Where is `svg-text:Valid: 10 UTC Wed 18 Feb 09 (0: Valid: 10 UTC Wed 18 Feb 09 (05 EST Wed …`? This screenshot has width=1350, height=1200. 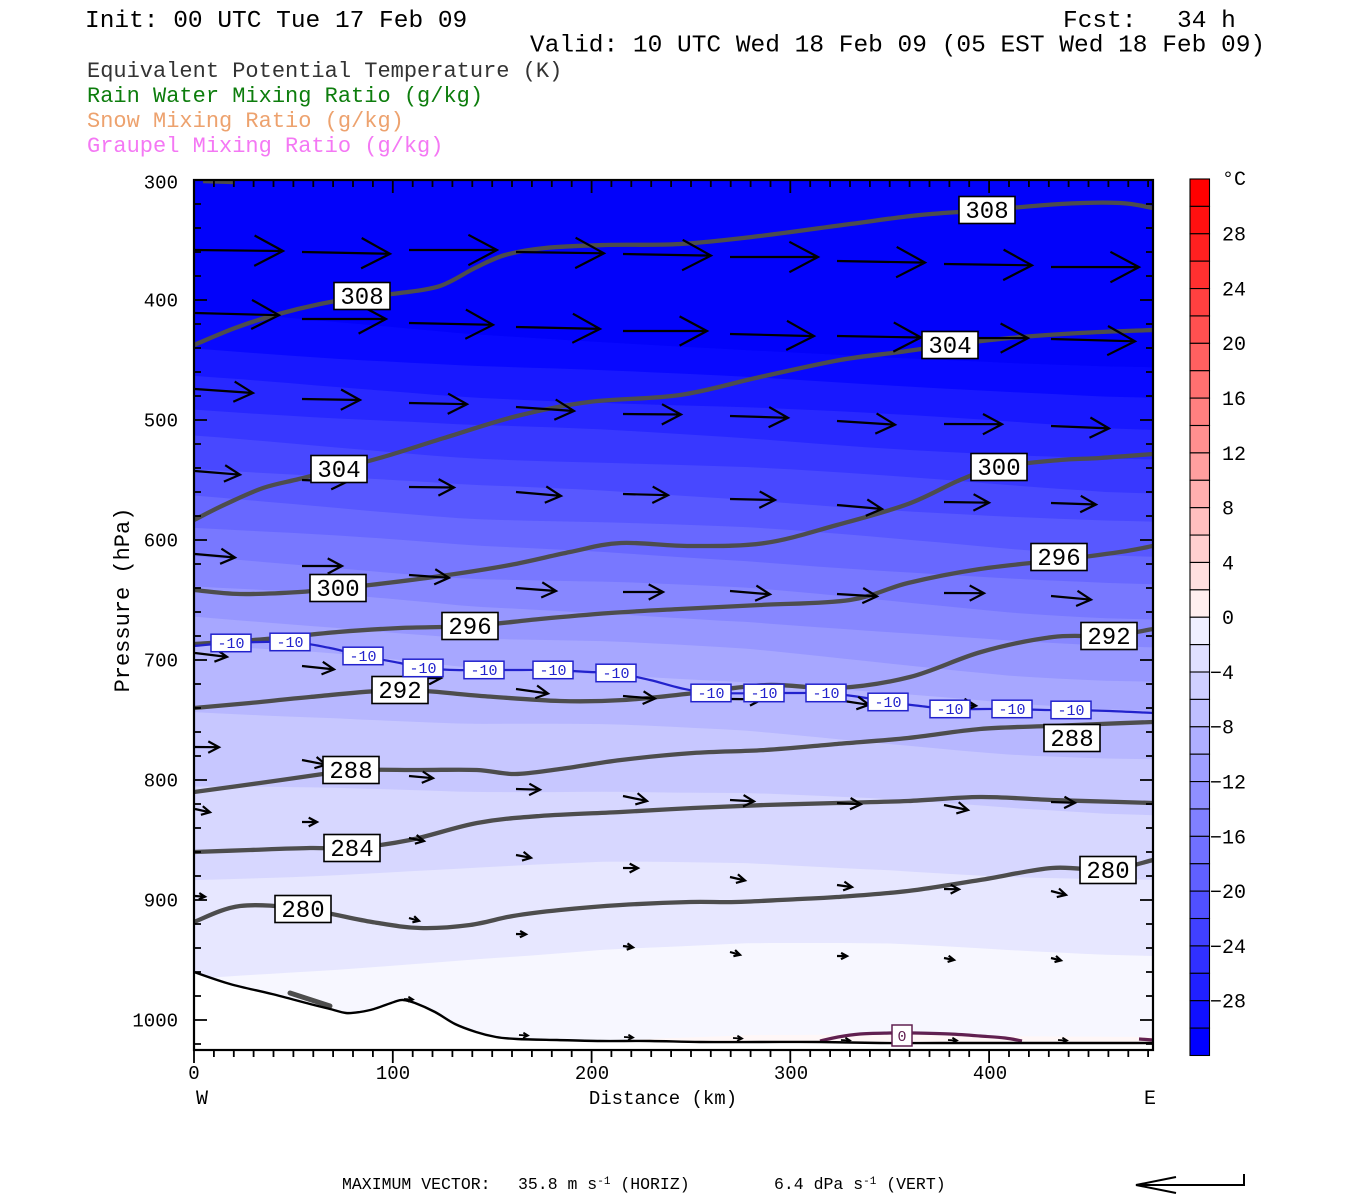
svg-text:Valid: 10 UTC Wed 18 Feb 09 (0: Valid: 10 UTC Wed 18 Feb 09 (05 EST Wed … is located at coordinates (897, 46).